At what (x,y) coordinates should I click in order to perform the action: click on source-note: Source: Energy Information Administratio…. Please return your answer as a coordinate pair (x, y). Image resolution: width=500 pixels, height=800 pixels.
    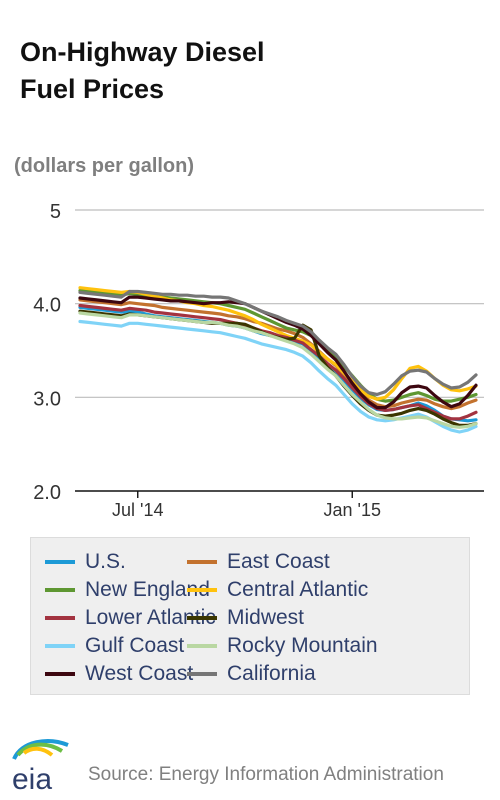
    Looking at the image, I should click on (266, 774).